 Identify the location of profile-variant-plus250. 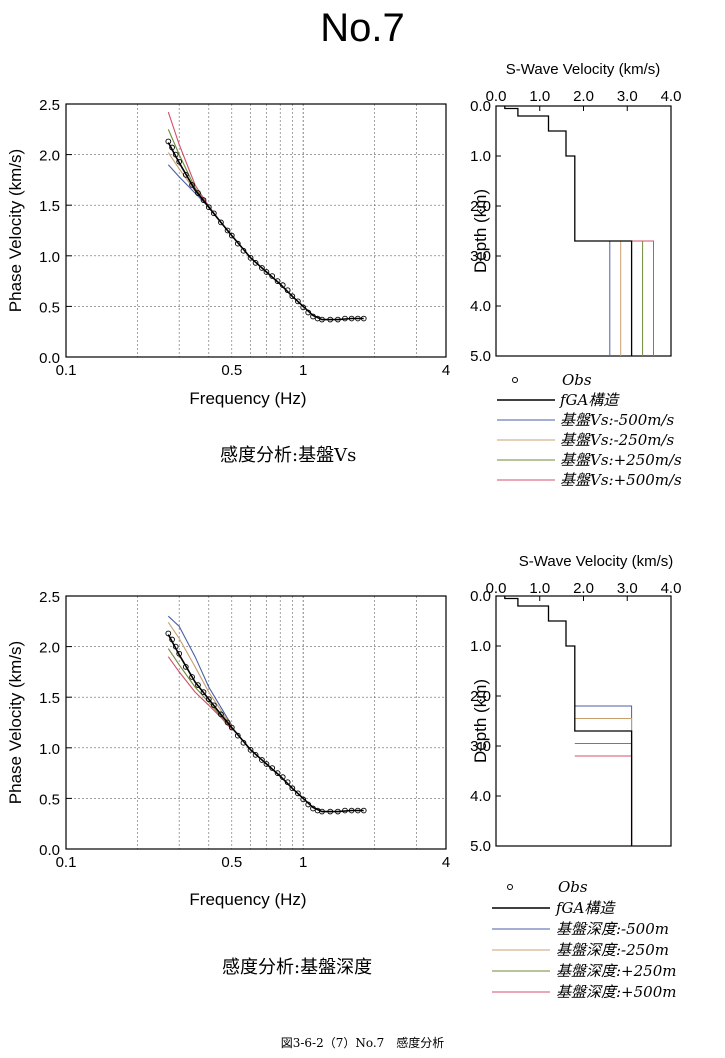
(609, 298).